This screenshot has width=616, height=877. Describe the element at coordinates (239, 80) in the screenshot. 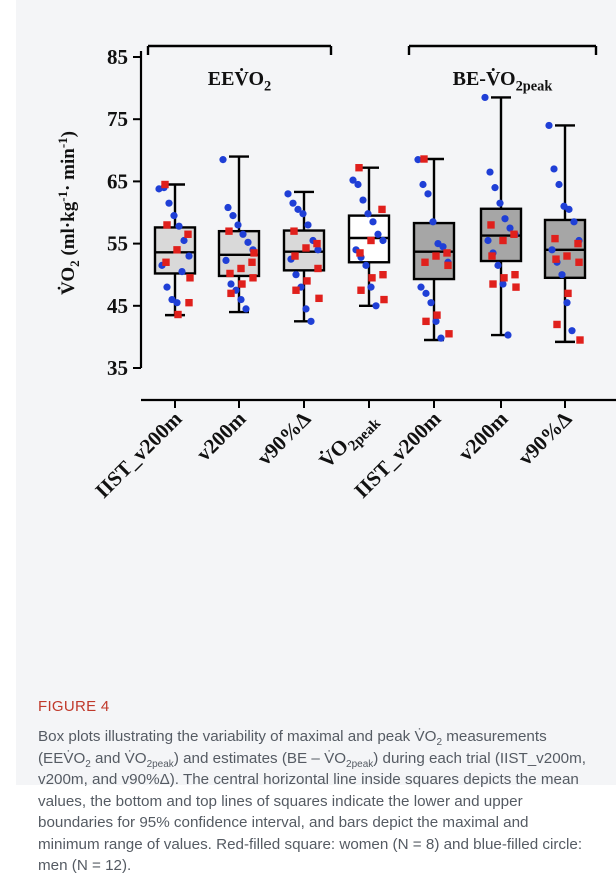

I see `group-label: EEV̇O2` at that location.